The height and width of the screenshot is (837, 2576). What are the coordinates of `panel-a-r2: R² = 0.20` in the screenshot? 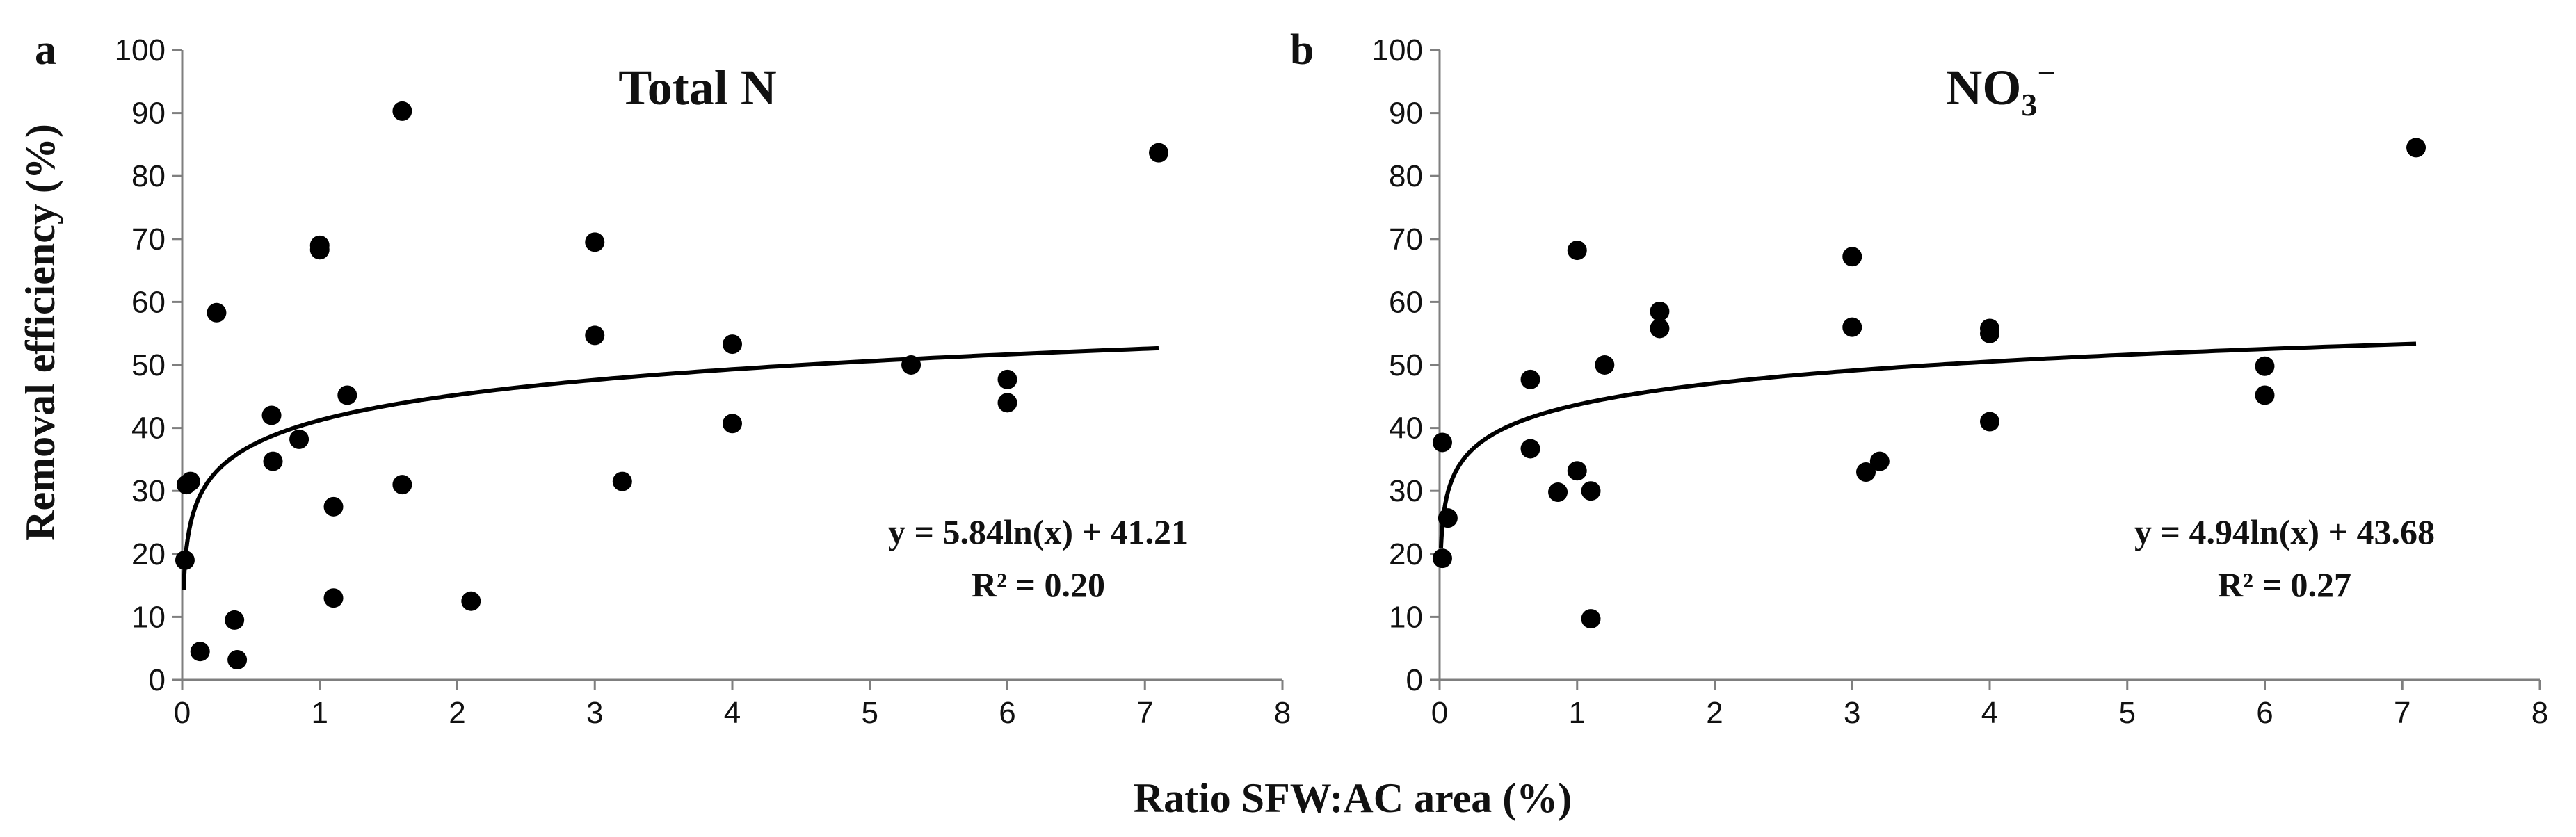 It's located at (1038, 584).